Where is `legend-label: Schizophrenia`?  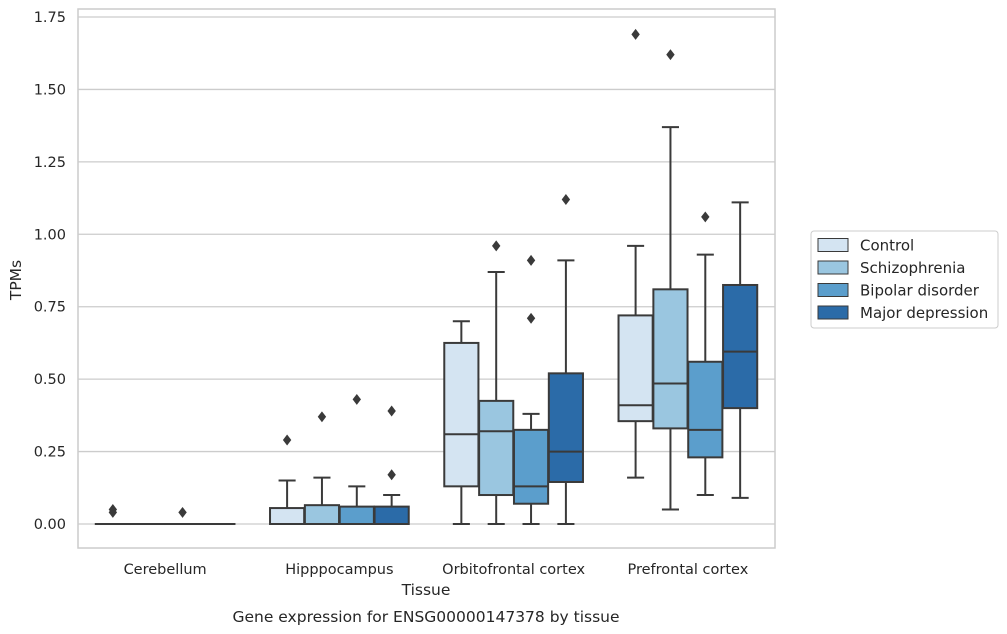 legend-label: Schizophrenia is located at coordinates (912, 268).